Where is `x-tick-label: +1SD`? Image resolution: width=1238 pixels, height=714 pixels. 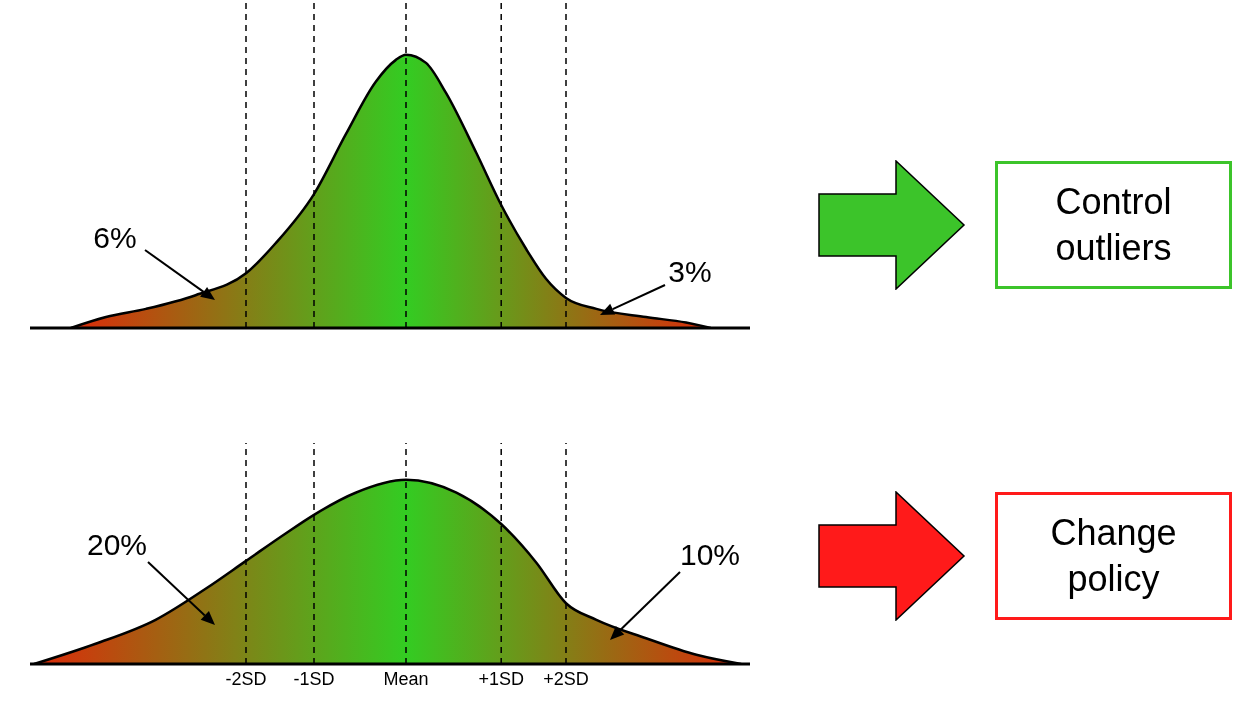
x-tick-label: +1SD is located at coordinates (501, 678).